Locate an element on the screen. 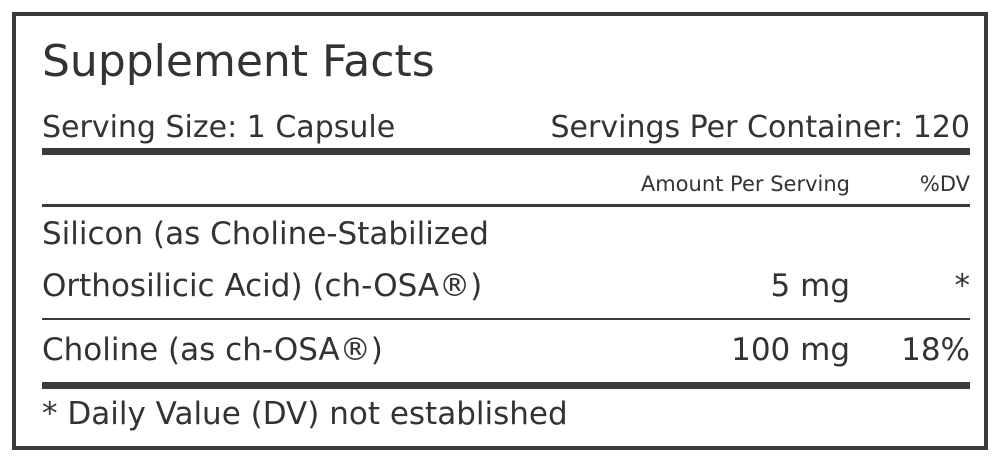 The height and width of the screenshot is (458, 1000). ingredient-name: Orthosilicic Acid) (ch-OSA®) is located at coordinates (262, 286).